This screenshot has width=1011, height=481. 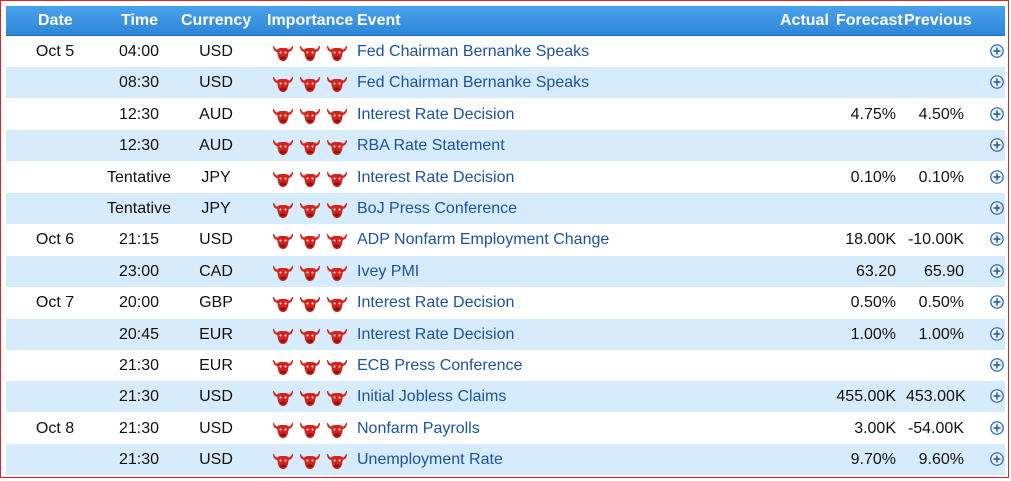 What do you see at coordinates (941, 460) in the screenshot?
I see `previous-value: 9.60%` at bounding box center [941, 460].